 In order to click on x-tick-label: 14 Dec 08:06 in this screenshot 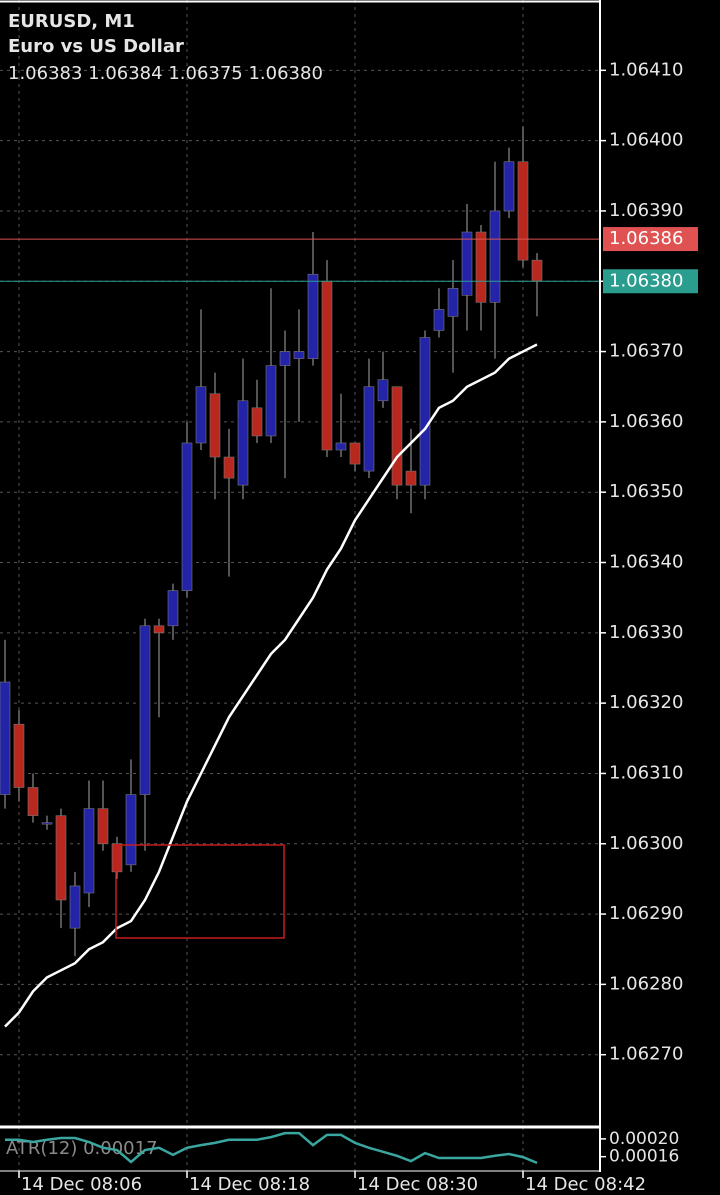, I will do `click(81, 1184)`.